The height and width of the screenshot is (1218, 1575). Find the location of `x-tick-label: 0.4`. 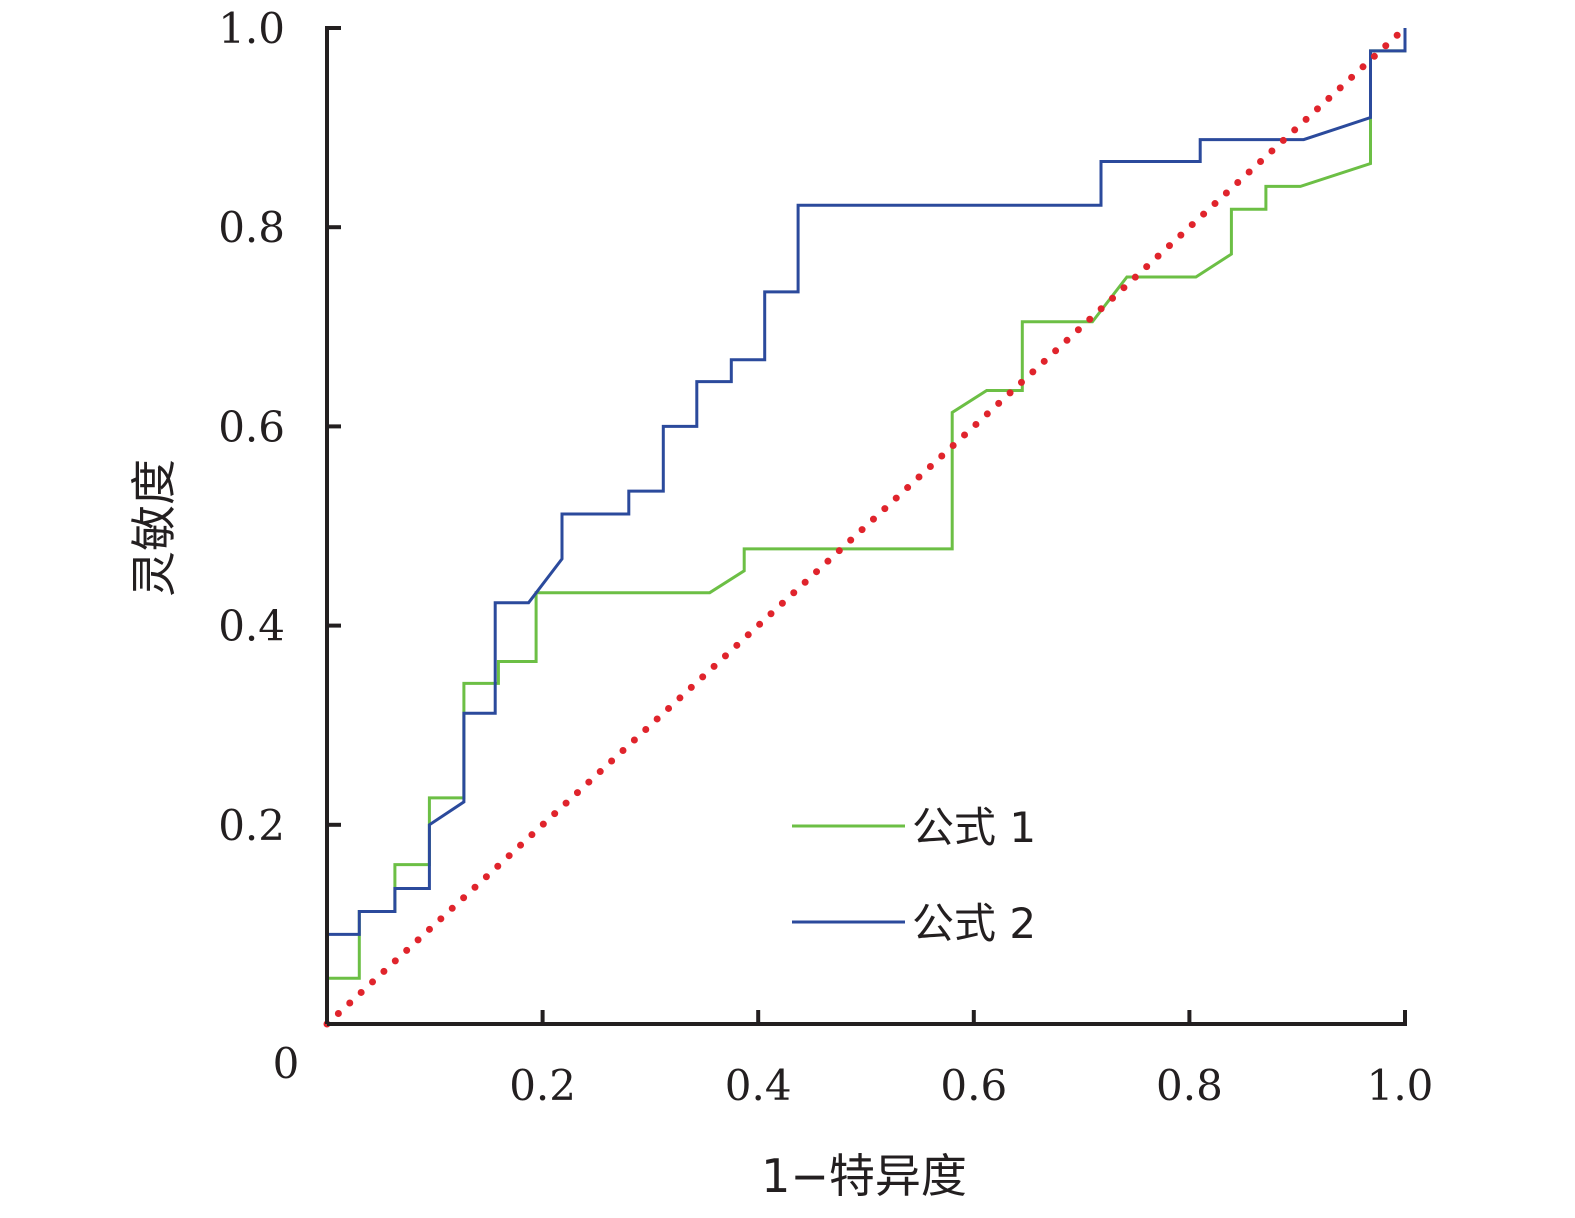

x-tick-label: 0.4 is located at coordinates (758, 1085).